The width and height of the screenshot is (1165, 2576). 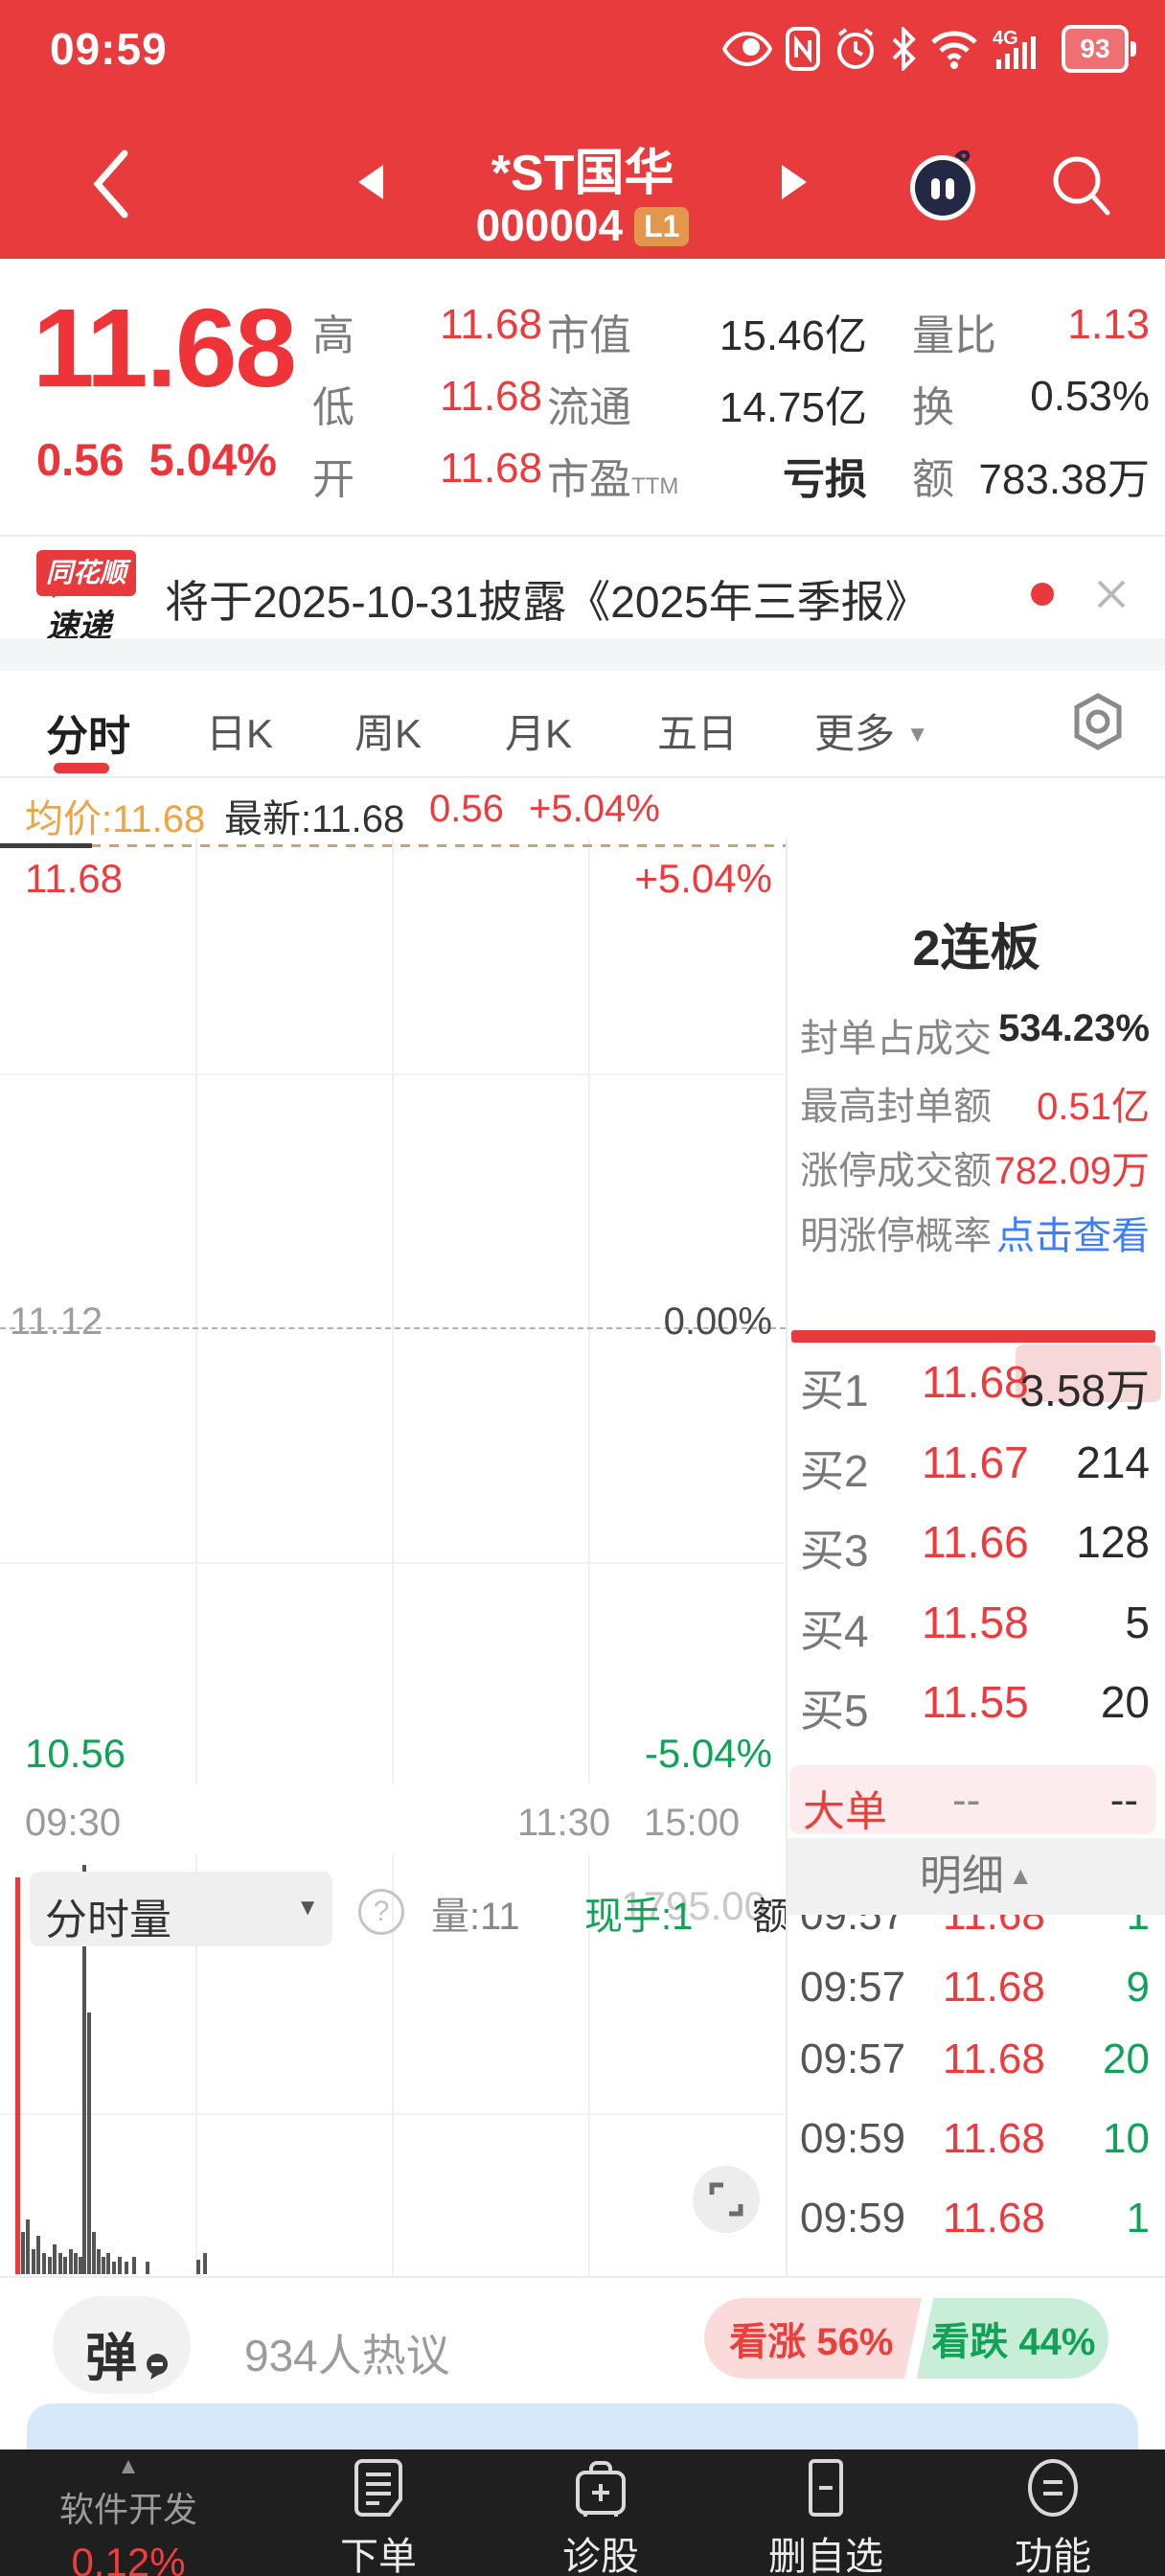 I want to click on turnover-label: 换, so click(x=933, y=407).